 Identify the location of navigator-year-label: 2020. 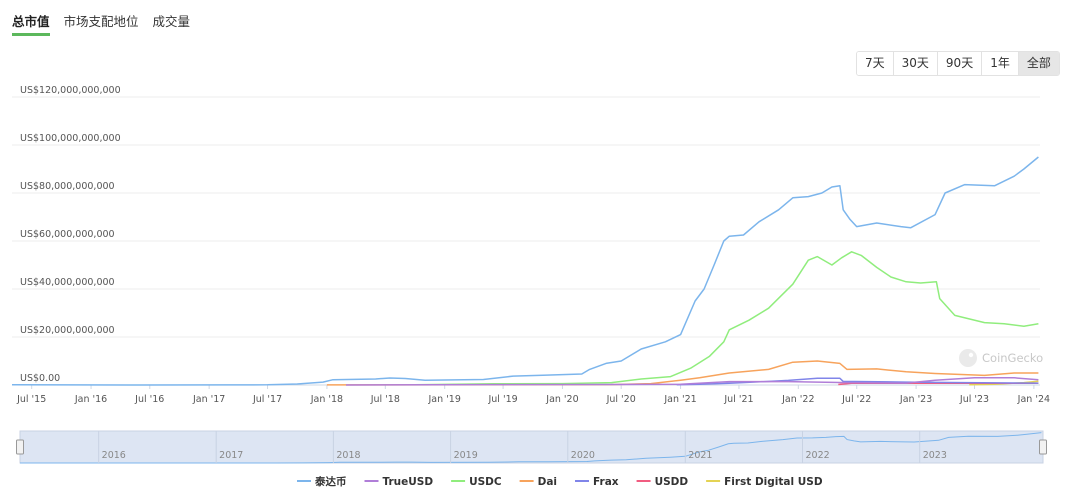
(583, 455).